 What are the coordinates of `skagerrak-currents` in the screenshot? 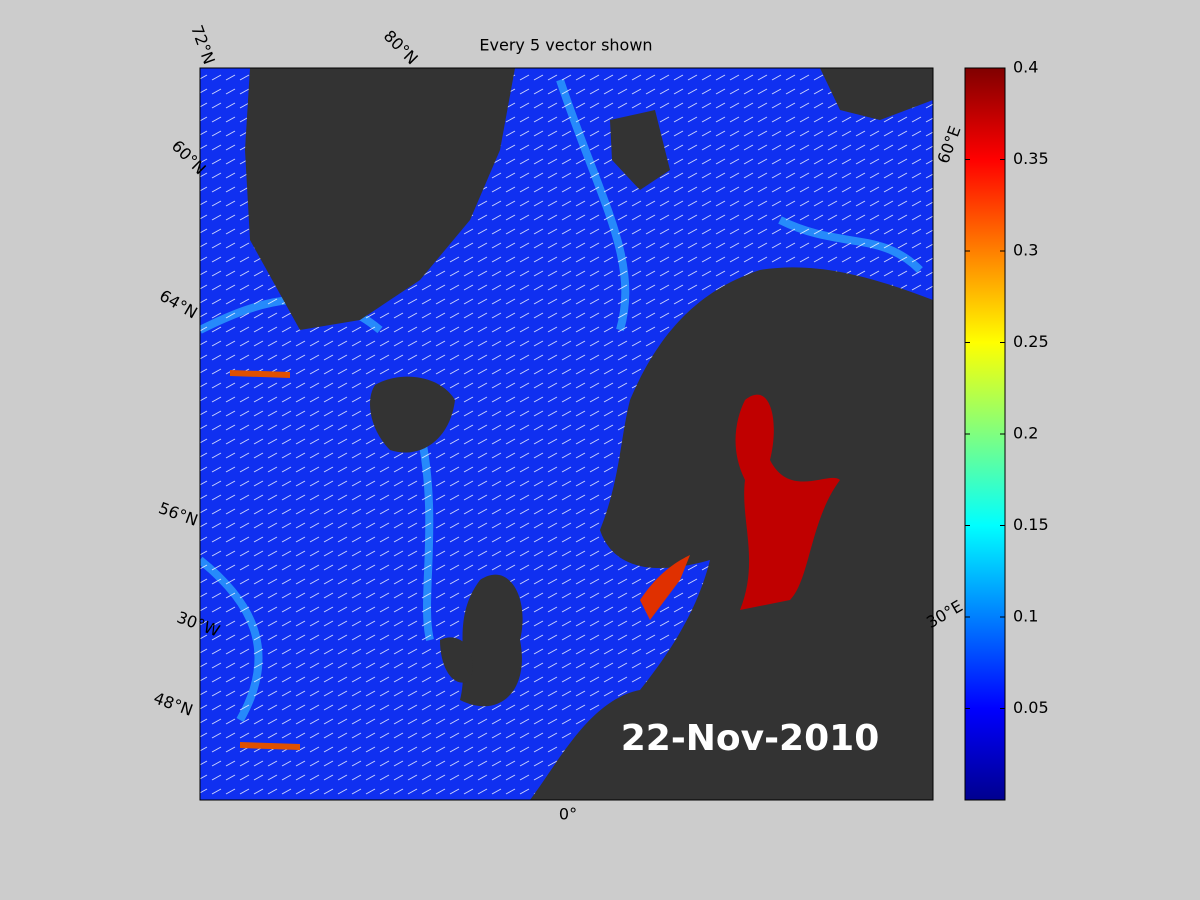 It's located at (665, 587).